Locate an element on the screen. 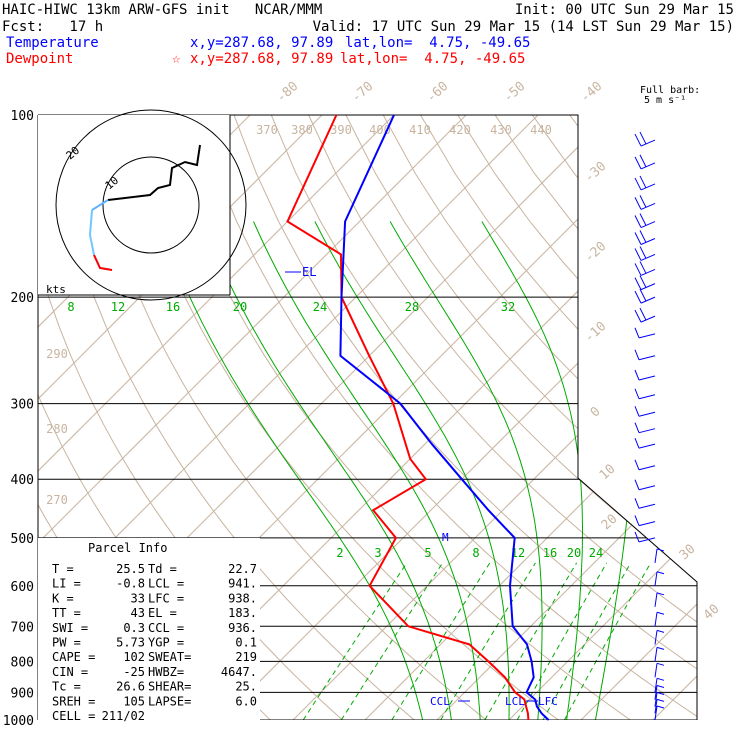  parcel-value: 102 is located at coordinates (134, 657).